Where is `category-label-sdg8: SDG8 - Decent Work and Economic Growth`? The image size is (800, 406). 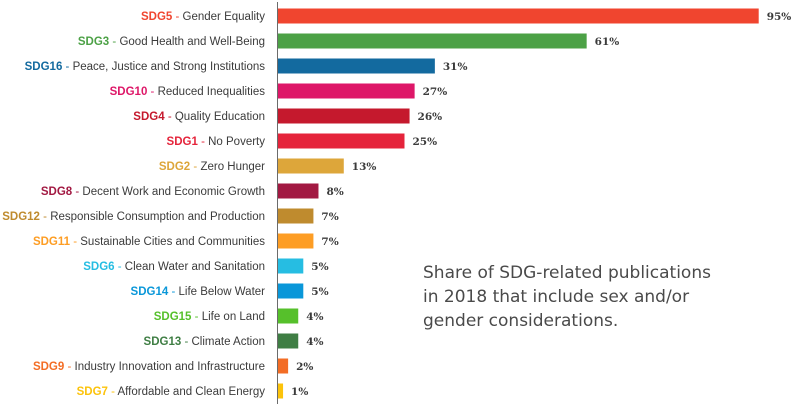
category-label-sdg8: SDG8 - Decent Work and Economic Growth is located at coordinates (153, 192).